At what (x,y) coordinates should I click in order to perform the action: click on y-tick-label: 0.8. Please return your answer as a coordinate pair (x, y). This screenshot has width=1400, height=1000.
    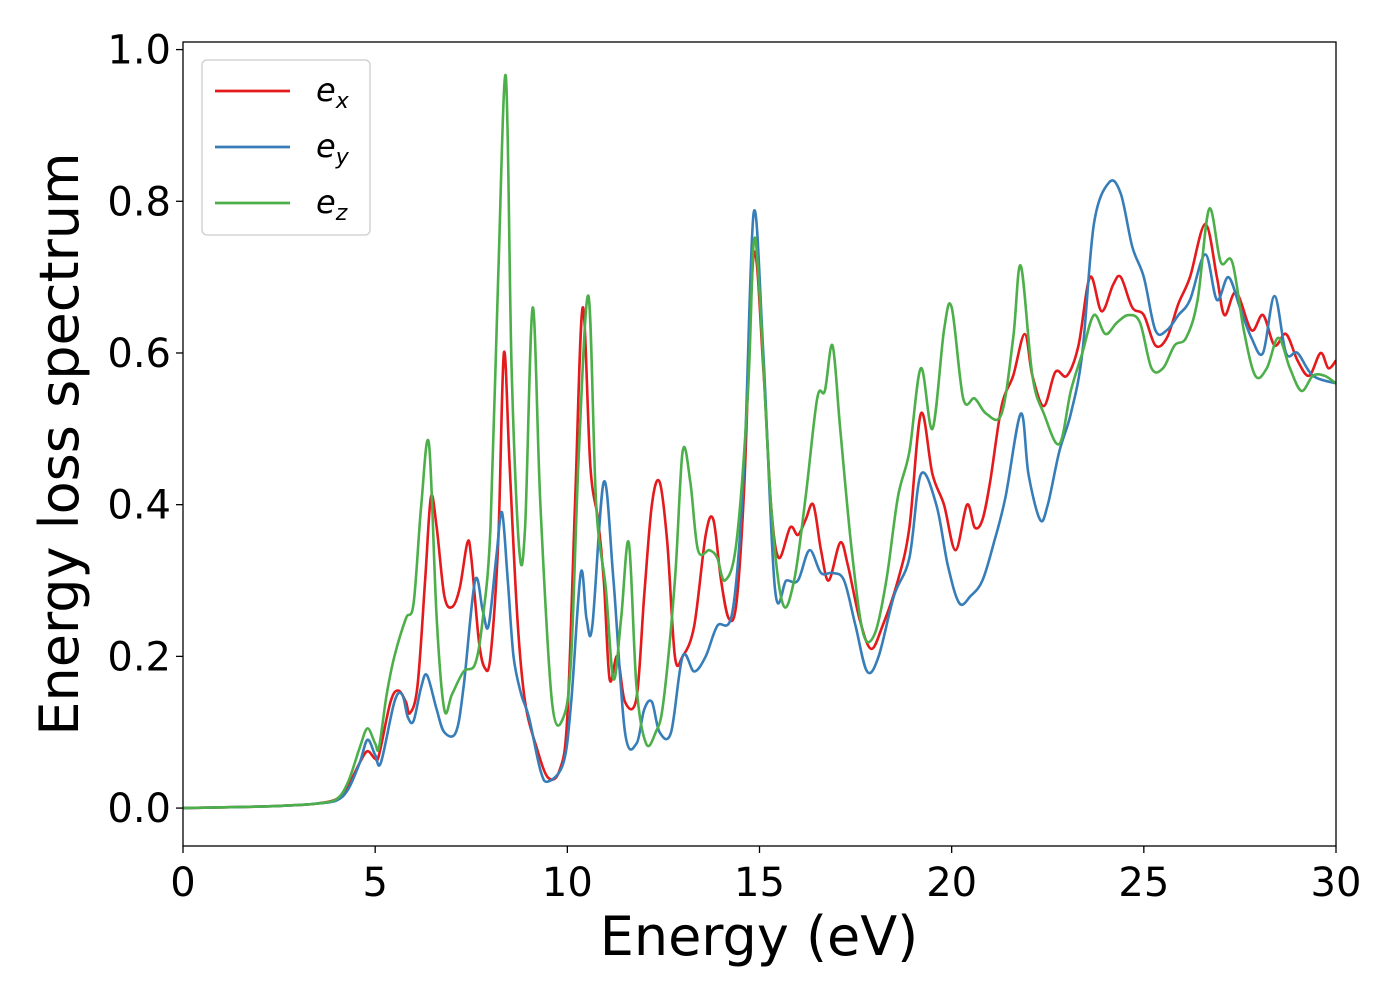
    Looking at the image, I should click on (139, 202).